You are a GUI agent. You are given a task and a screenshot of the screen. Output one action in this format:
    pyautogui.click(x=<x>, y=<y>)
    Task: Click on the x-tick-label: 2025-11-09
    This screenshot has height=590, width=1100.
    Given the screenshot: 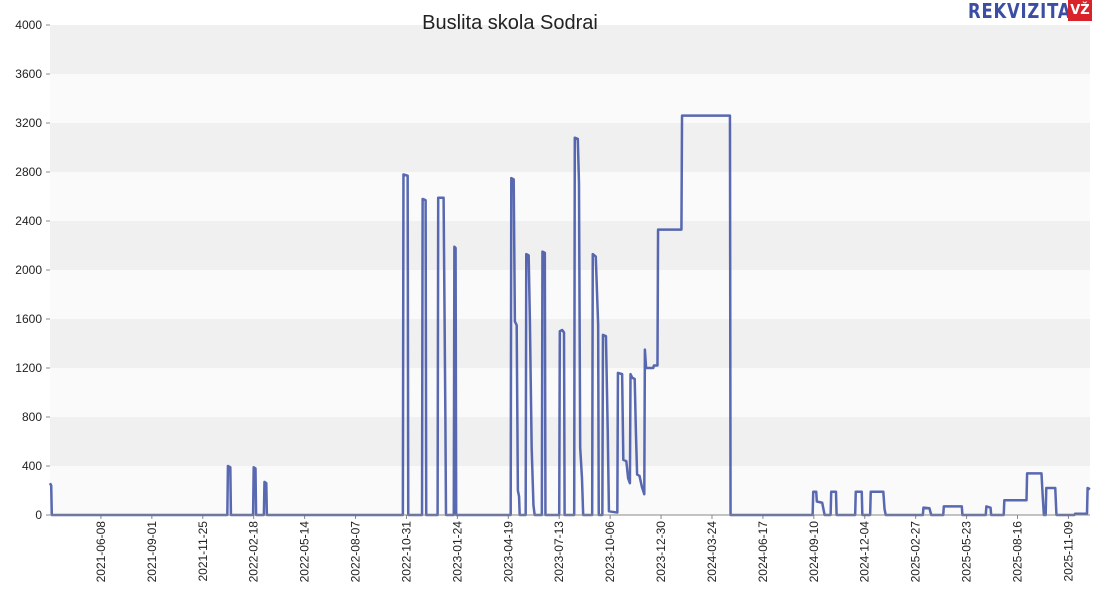 What is the action you would take?
    pyautogui.click(x=1068, y=551)
    